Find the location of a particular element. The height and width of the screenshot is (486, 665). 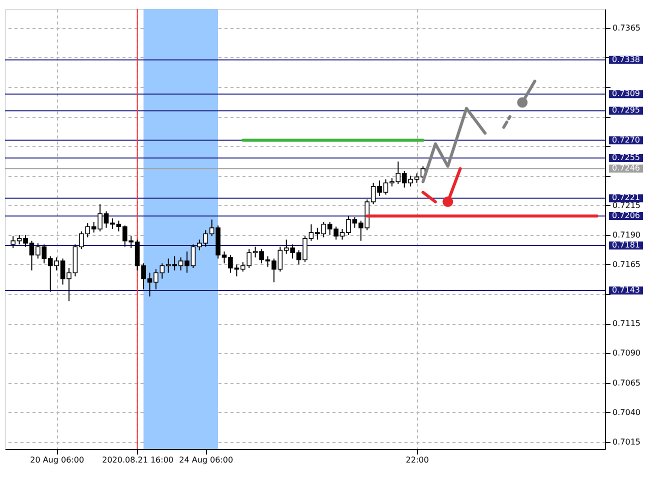

ref-line-label: 0.7255 is located at coordinates (626, 157).